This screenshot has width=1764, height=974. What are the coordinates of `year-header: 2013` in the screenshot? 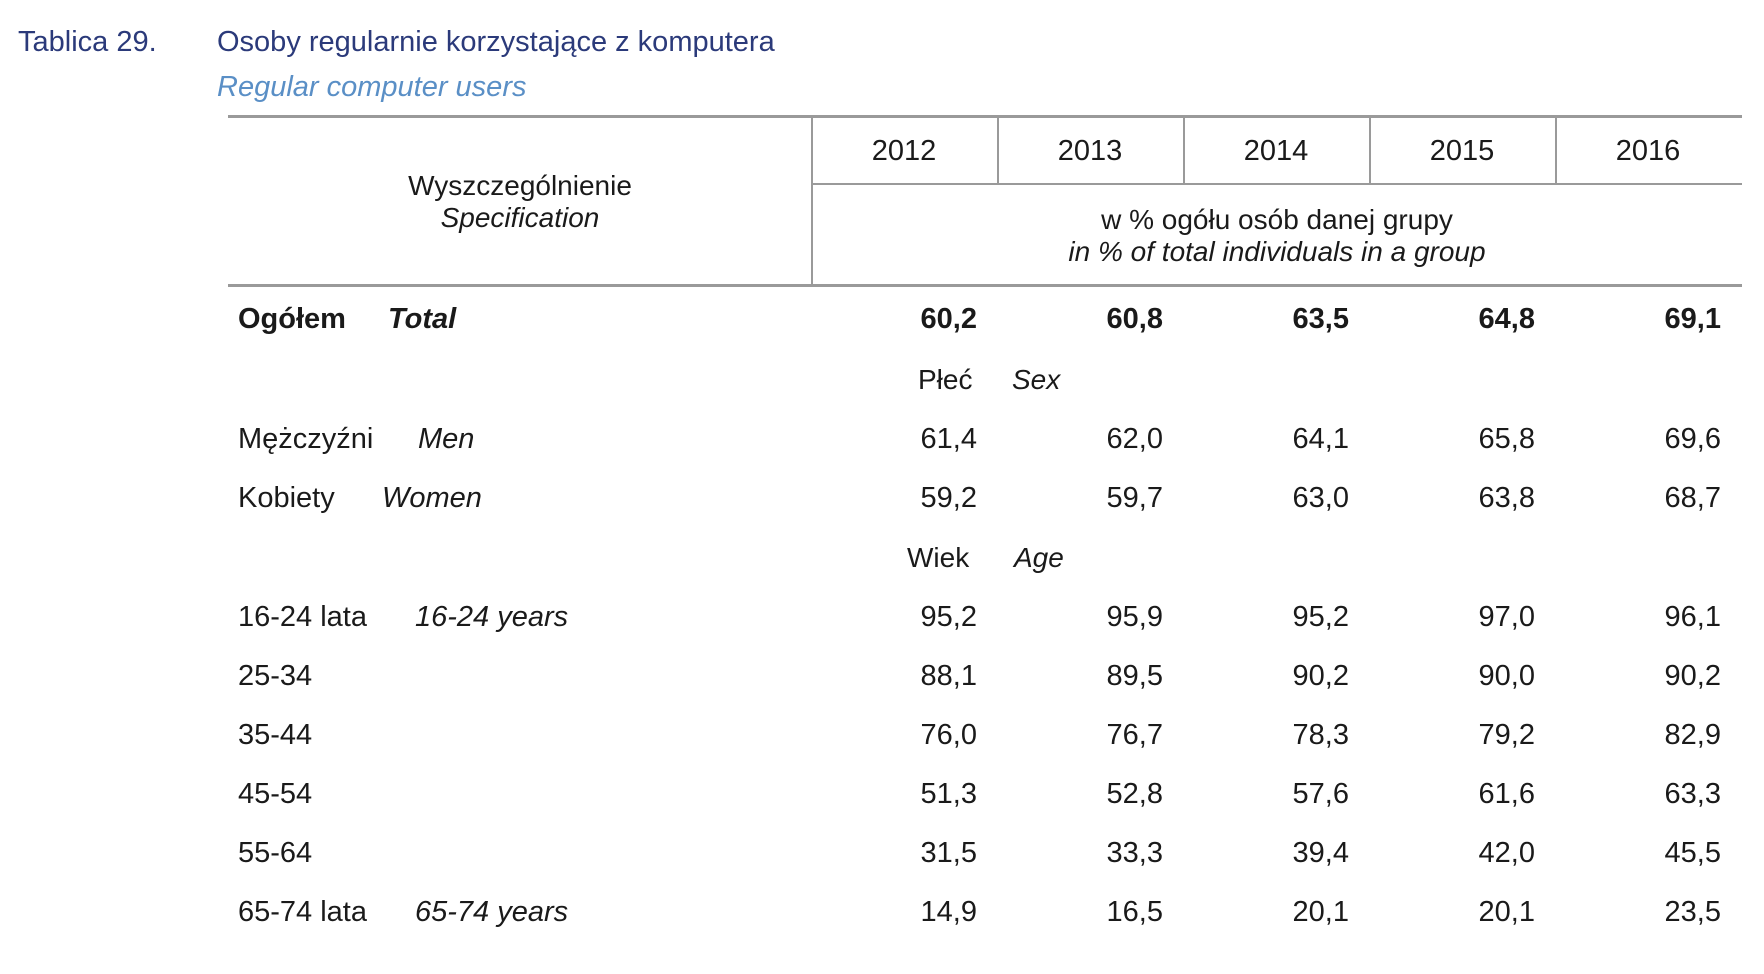 It's located at (1090, 151).